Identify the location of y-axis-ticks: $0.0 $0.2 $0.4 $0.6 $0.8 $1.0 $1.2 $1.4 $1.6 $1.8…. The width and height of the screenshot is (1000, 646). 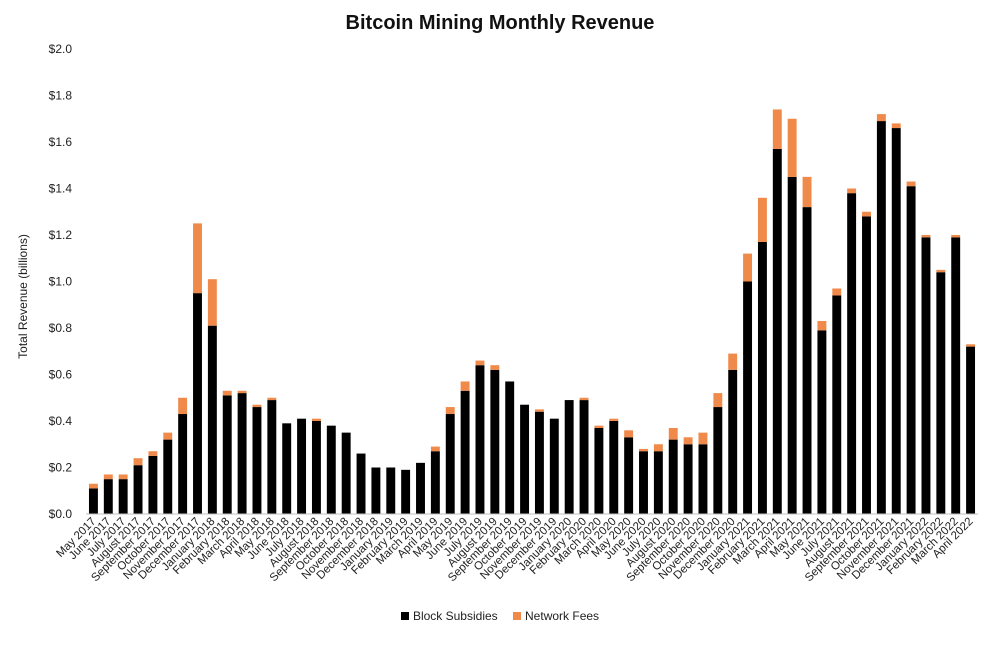
(61, 281).